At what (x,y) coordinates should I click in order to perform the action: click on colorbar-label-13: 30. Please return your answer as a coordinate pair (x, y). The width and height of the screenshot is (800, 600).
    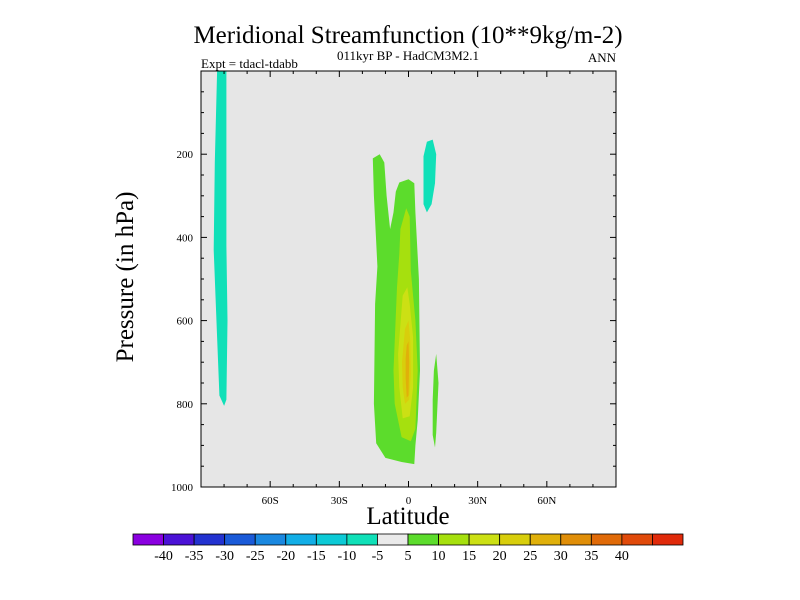
    Looking at the image, I should click on (561, 556).